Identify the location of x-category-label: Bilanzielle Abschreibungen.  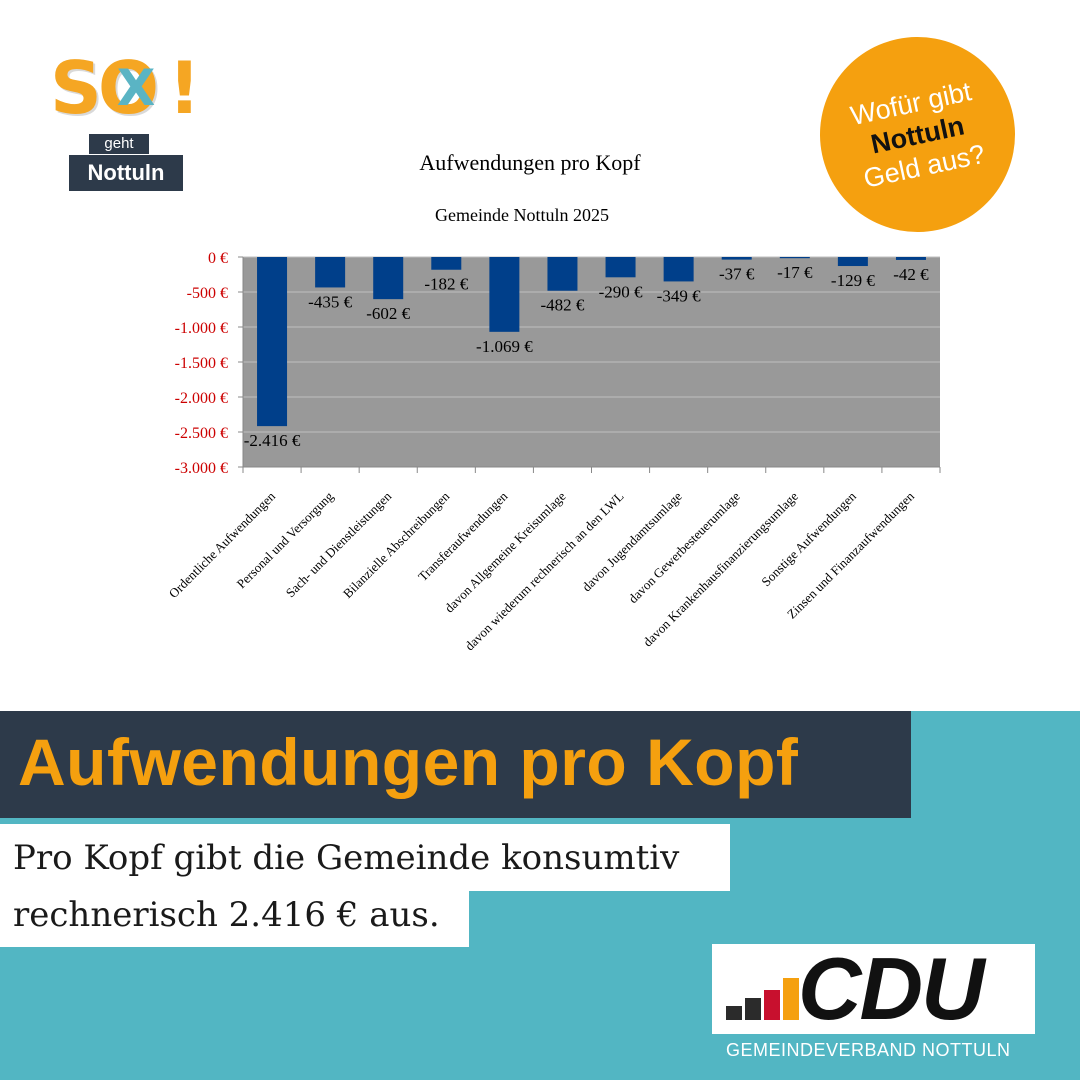
(396, 544).